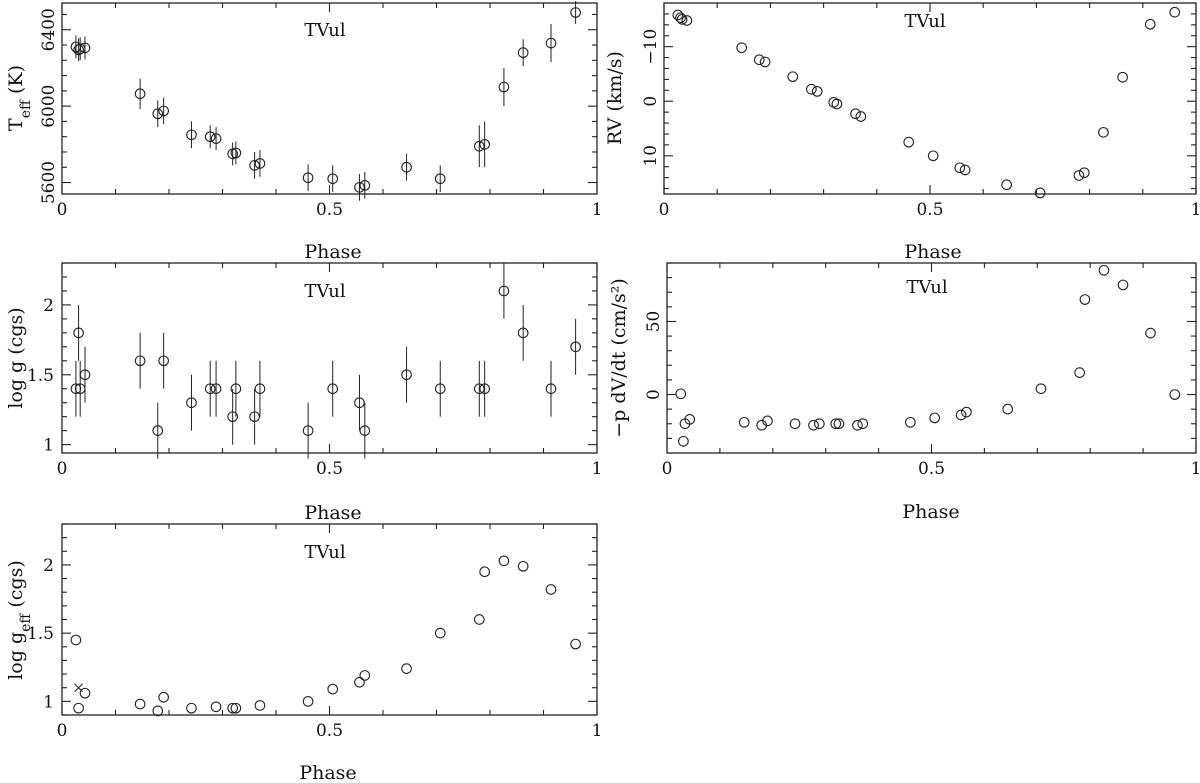 This screenshot has width=1200, height=783. I want to click on data-point-cross, so click(78, 688).